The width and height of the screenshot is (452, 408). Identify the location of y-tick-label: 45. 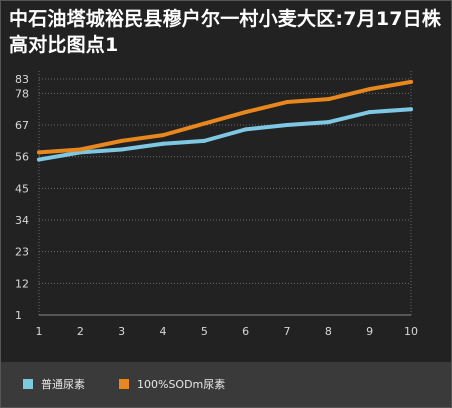
(22, 188).